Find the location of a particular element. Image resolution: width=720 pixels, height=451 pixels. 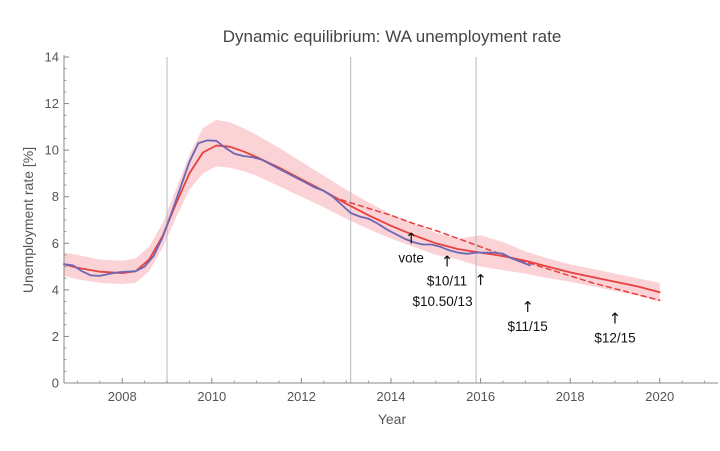

y-tick-label: 2 is located at coordinates (55, 336).